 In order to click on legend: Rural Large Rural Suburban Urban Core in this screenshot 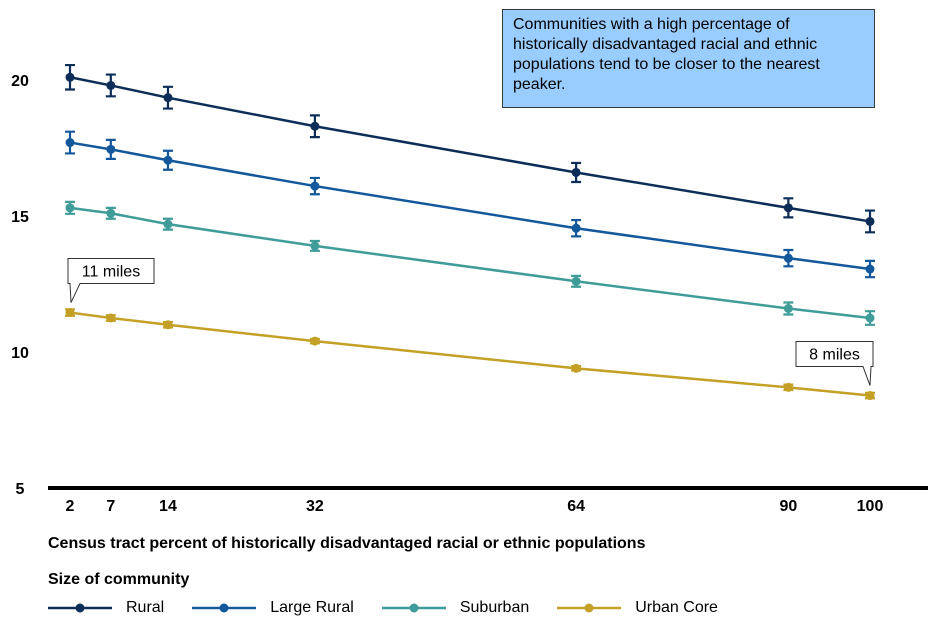, I will do `click(397, 607)`.